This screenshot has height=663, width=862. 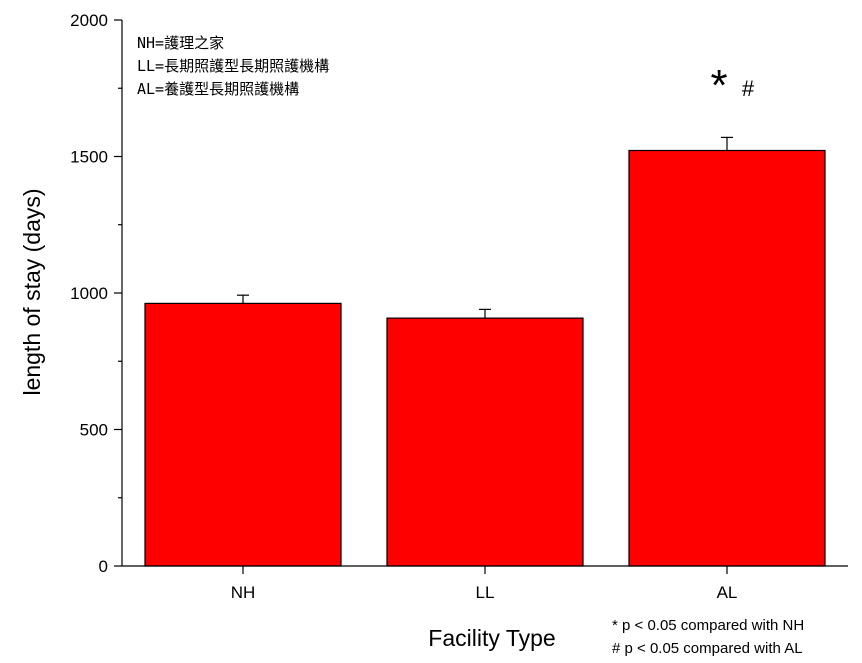 I want to click on significance-hash: #, so click(x=748, y=88).